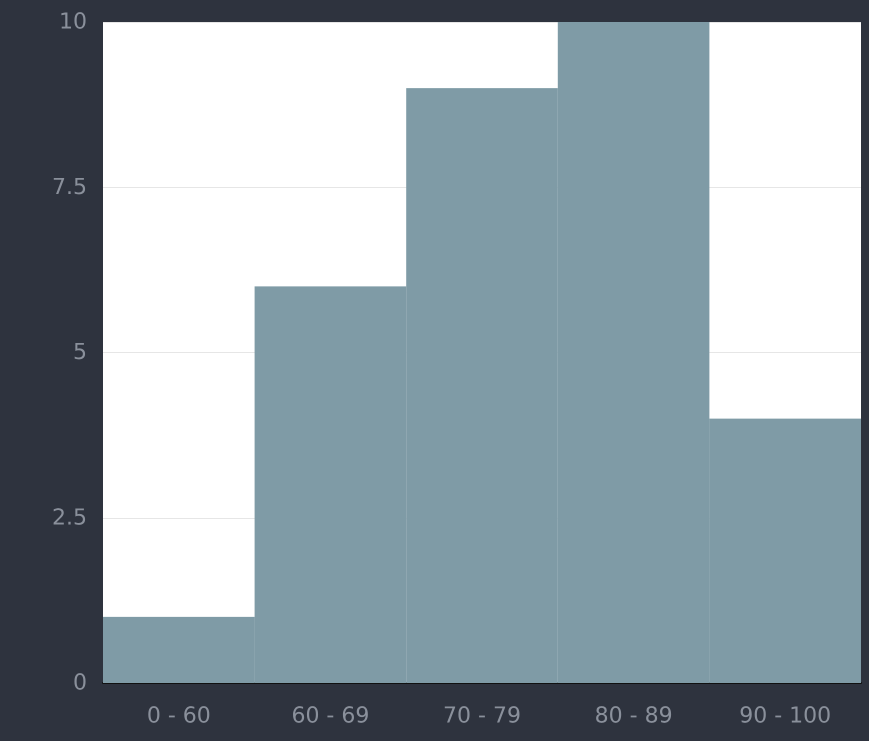 The height and width of the screenshot is (741, 869). I want to click on x-tick-label: 80 - 89, so click(633, 716).